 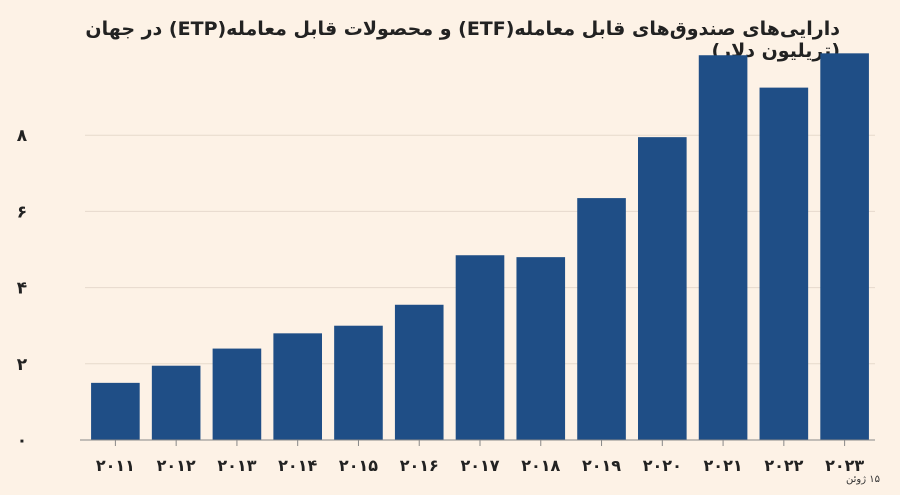 I want to click on x-tick-label: ۲۰۲۰, so click(x=662, y=465).